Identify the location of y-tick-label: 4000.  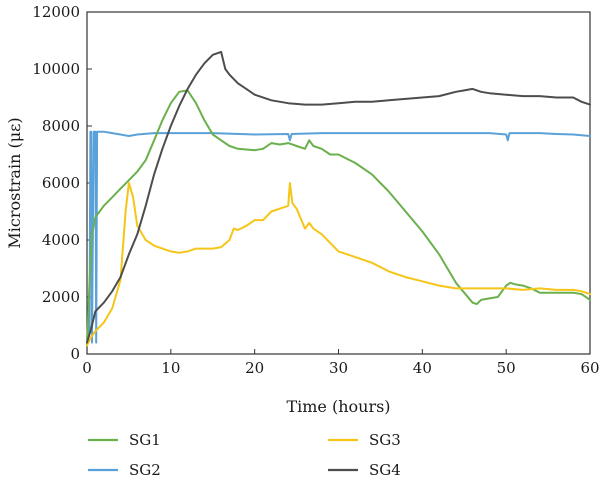
(61, 240).